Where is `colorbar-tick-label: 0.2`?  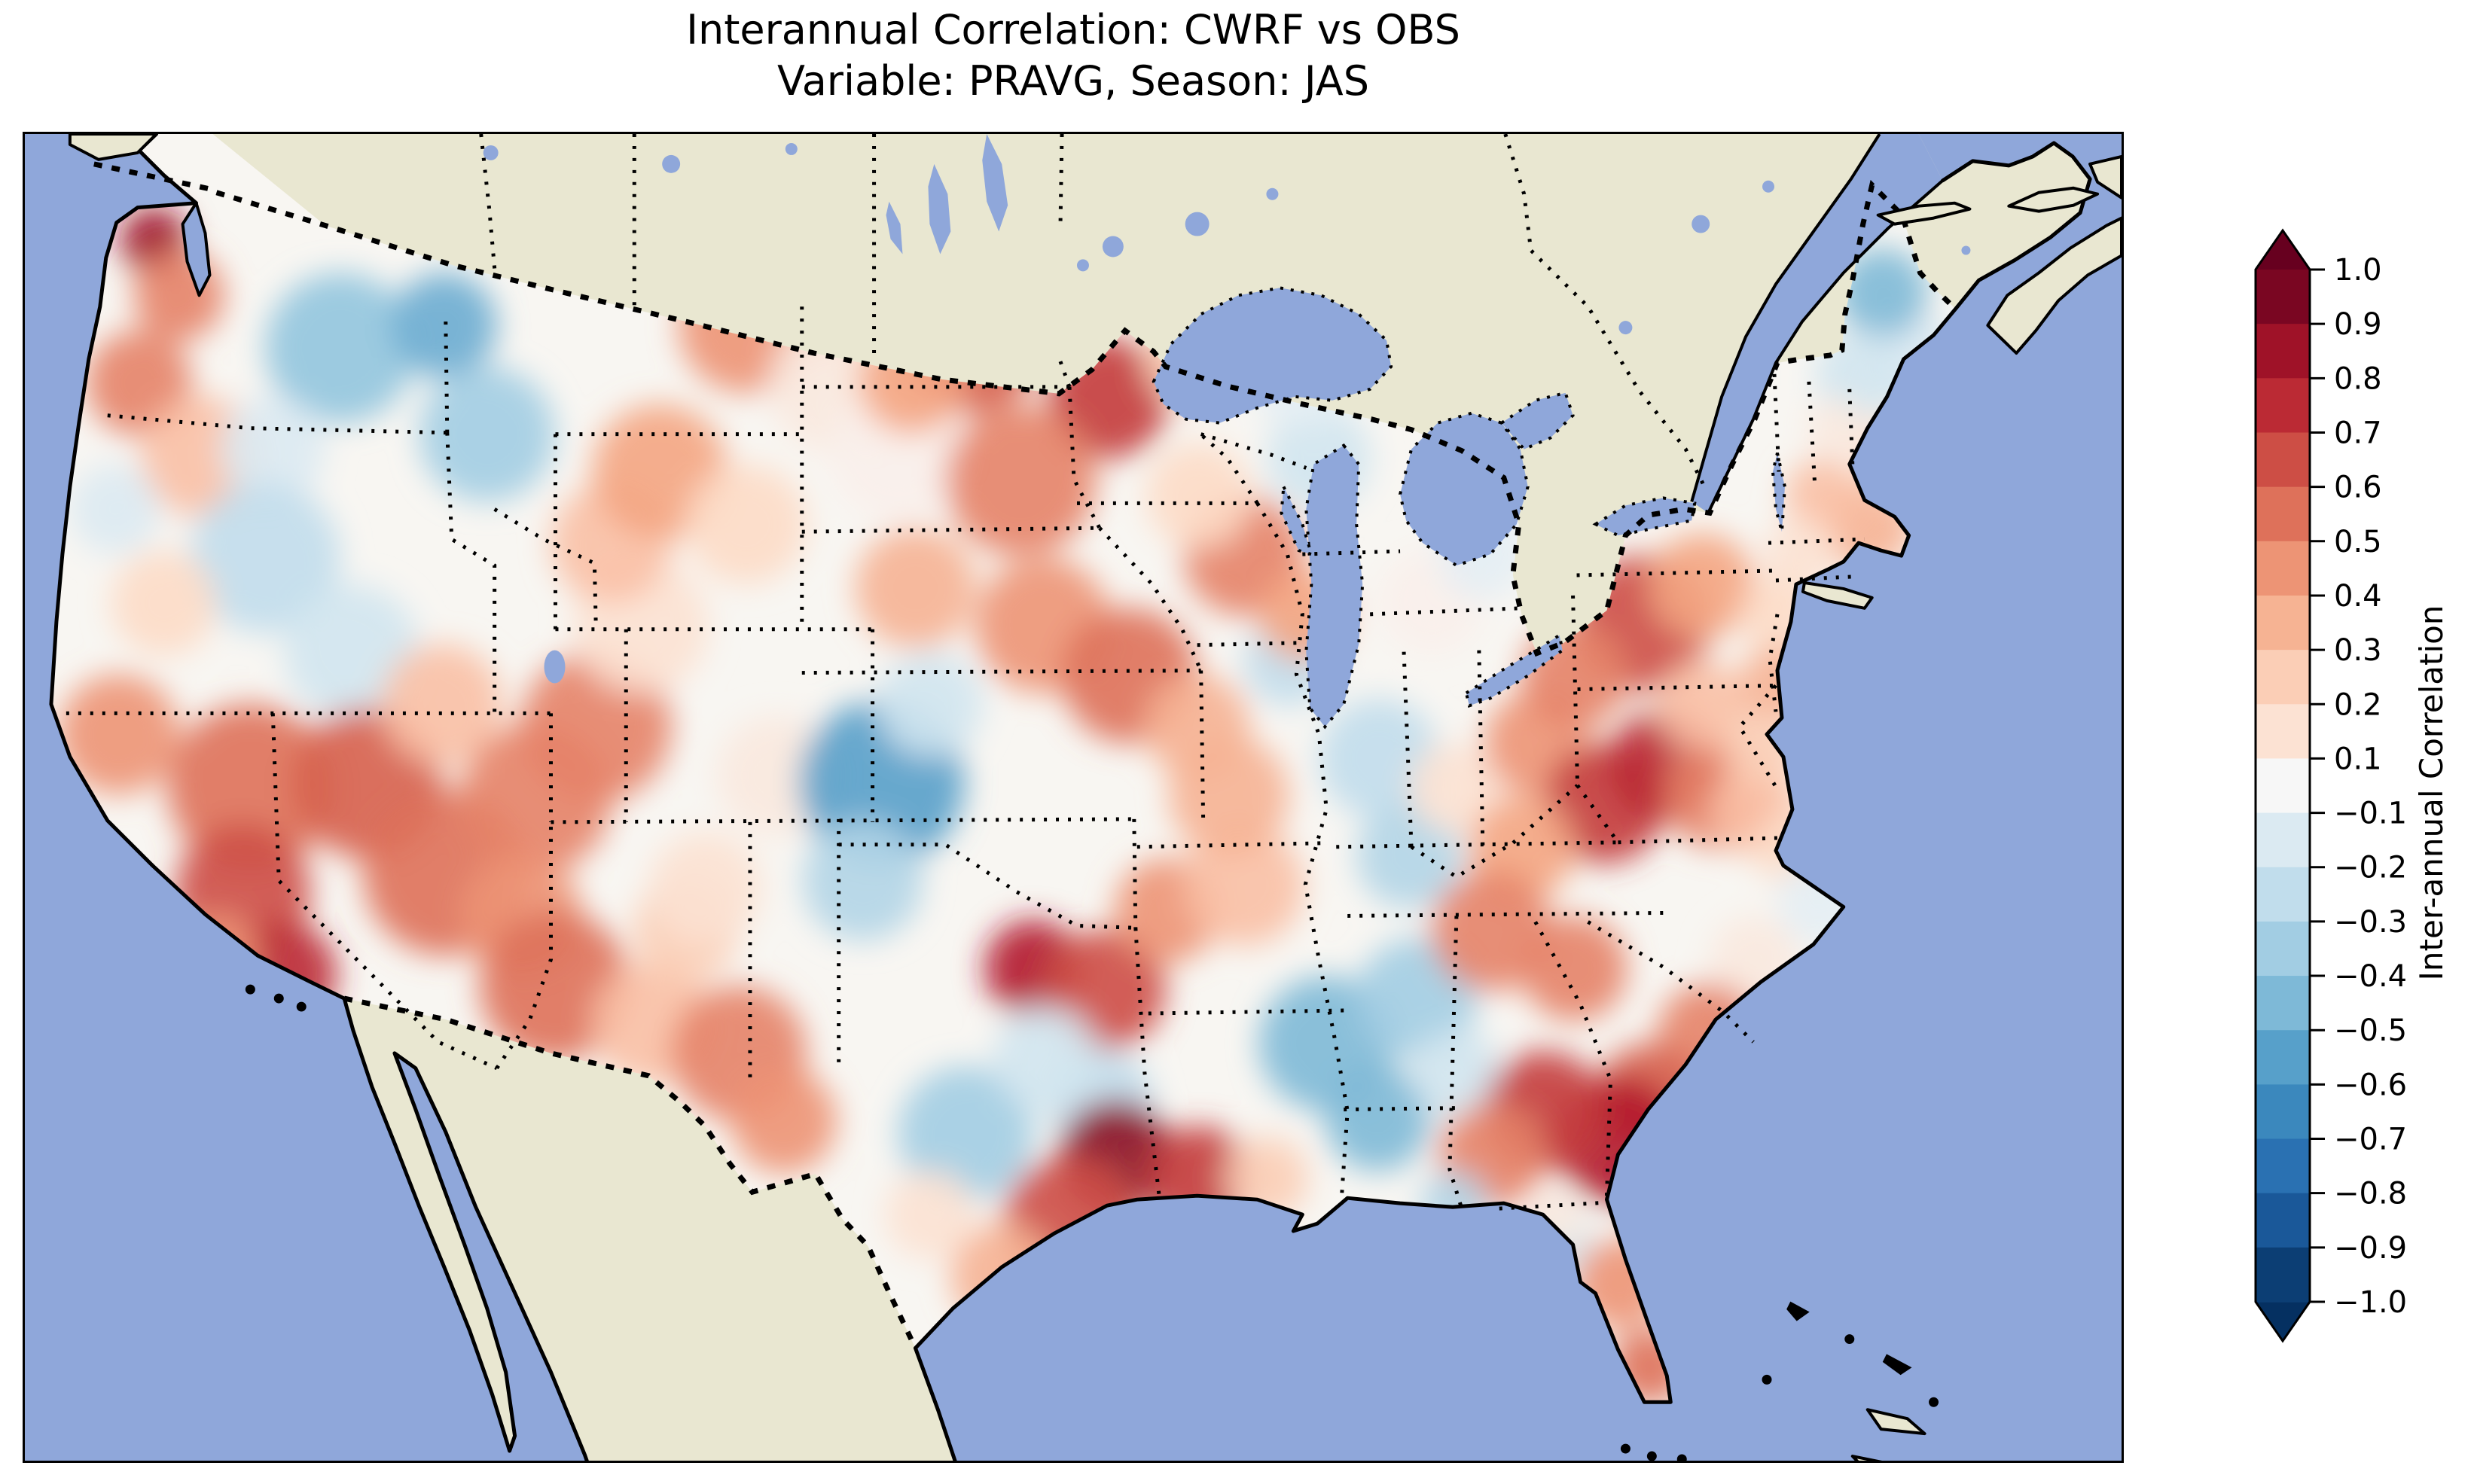
colorbar-tick-label: 0.2 is located at coordinates (2358, 704).